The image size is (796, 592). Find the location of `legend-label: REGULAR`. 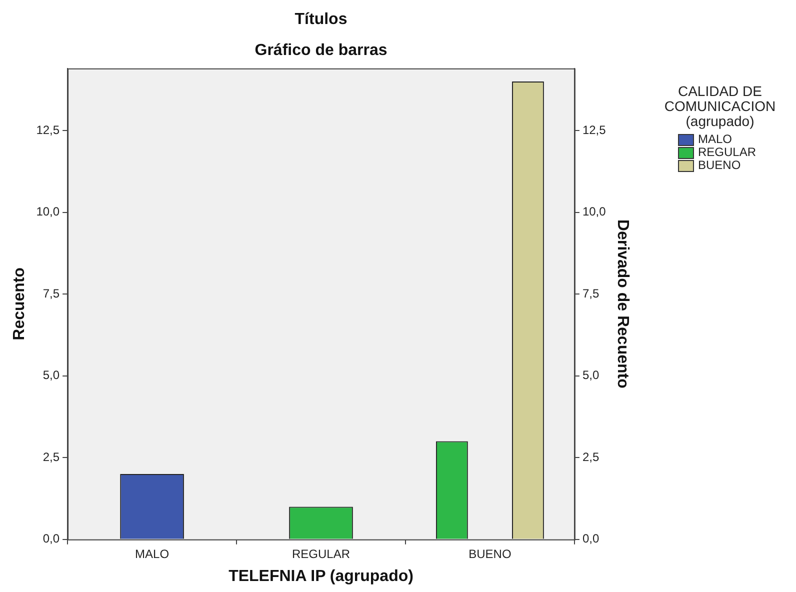

legend-label: REGULAR is located at coordinates (727, 152).